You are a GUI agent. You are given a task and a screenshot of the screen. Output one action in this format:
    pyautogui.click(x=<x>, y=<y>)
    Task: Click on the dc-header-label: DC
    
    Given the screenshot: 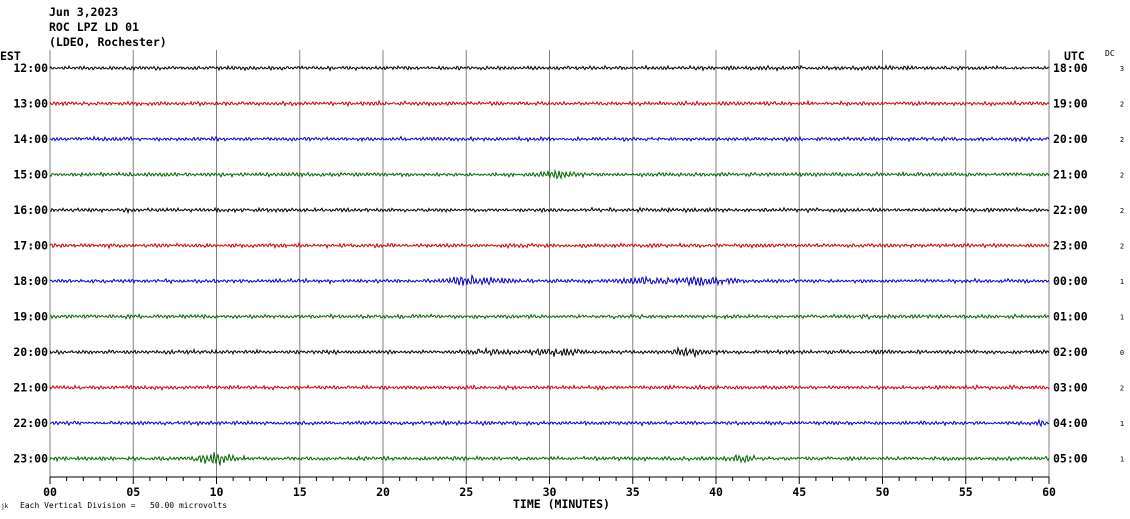 What is the action you would take?
    pyautogui.click(x=1110, y=53)
    